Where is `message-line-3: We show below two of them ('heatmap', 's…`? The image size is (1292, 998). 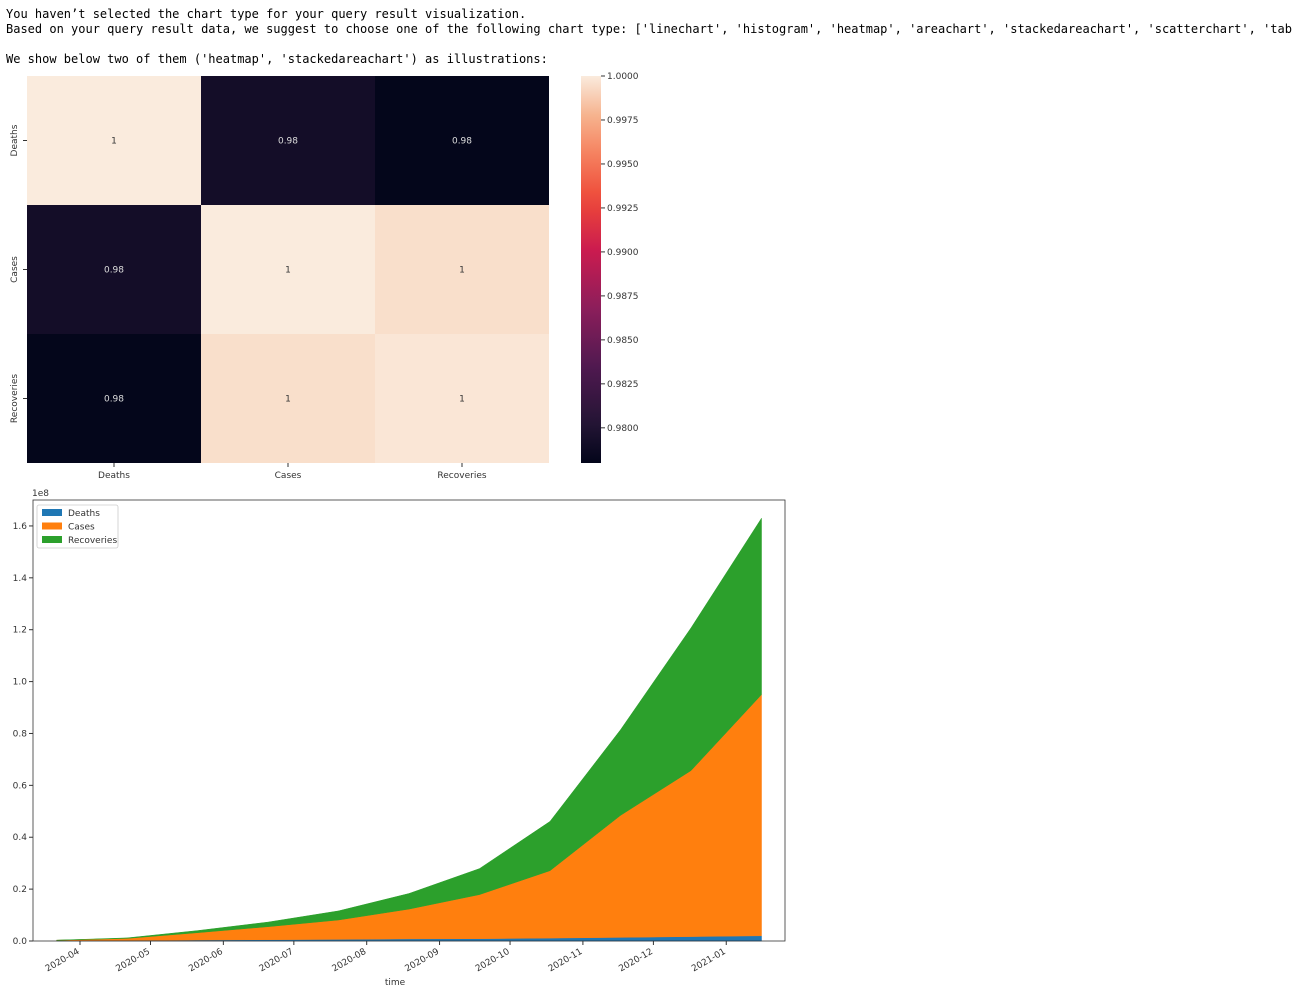 message-line-3: We show below two of them ('heatmap', 's… is located at coordinates (277, 59).